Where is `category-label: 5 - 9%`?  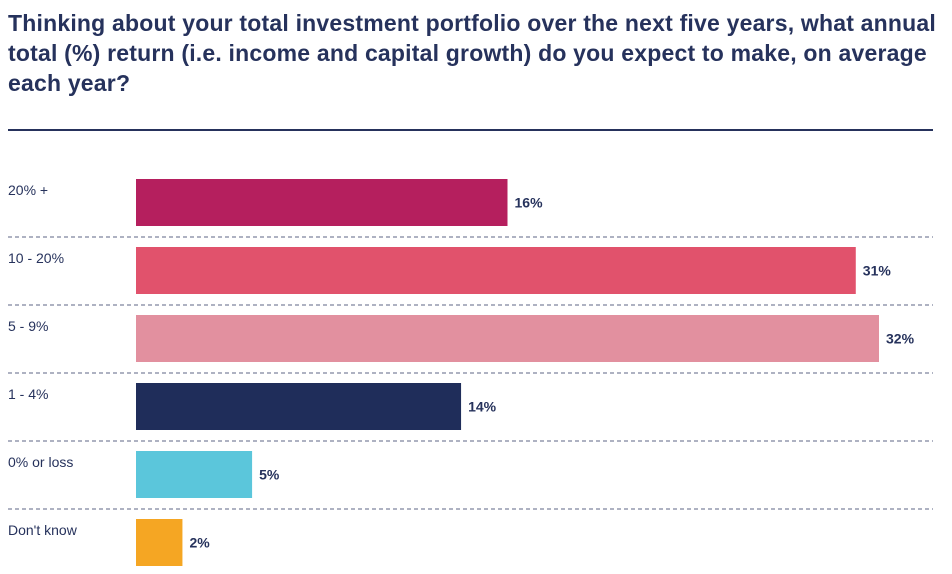
category-label: 5 - 9% is located at coordinates (28, 326).